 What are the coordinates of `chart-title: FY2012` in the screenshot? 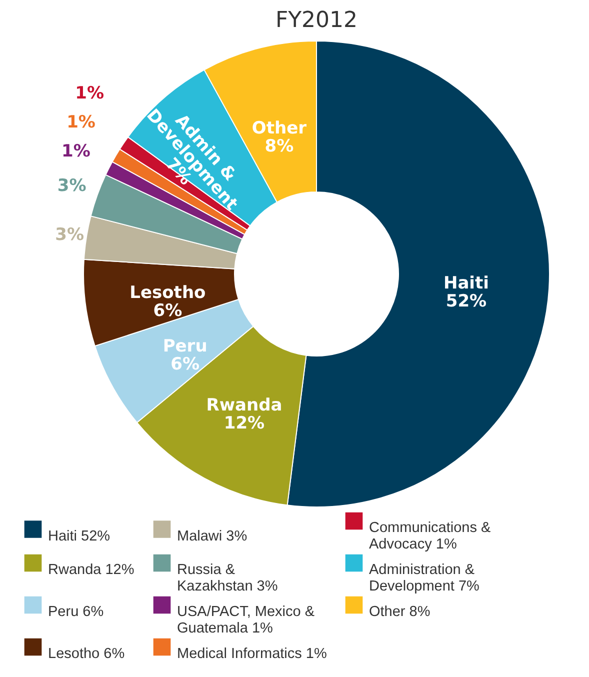 It's located at (316, 20).